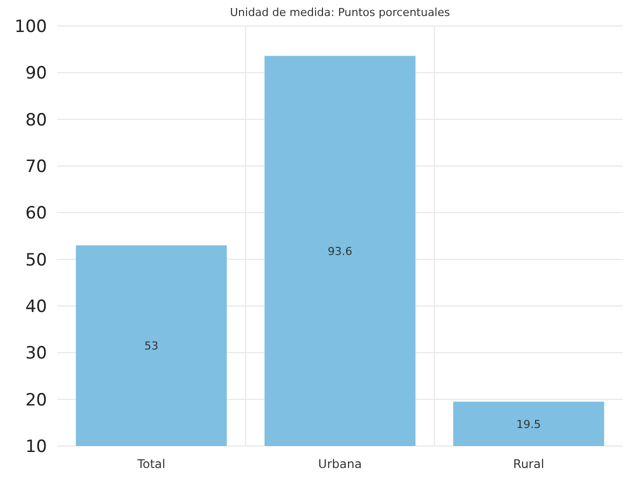 Image resolution: width=631 pixels, height=478 pixels. I want to click on data-label: 19.5, so click(528, 424).